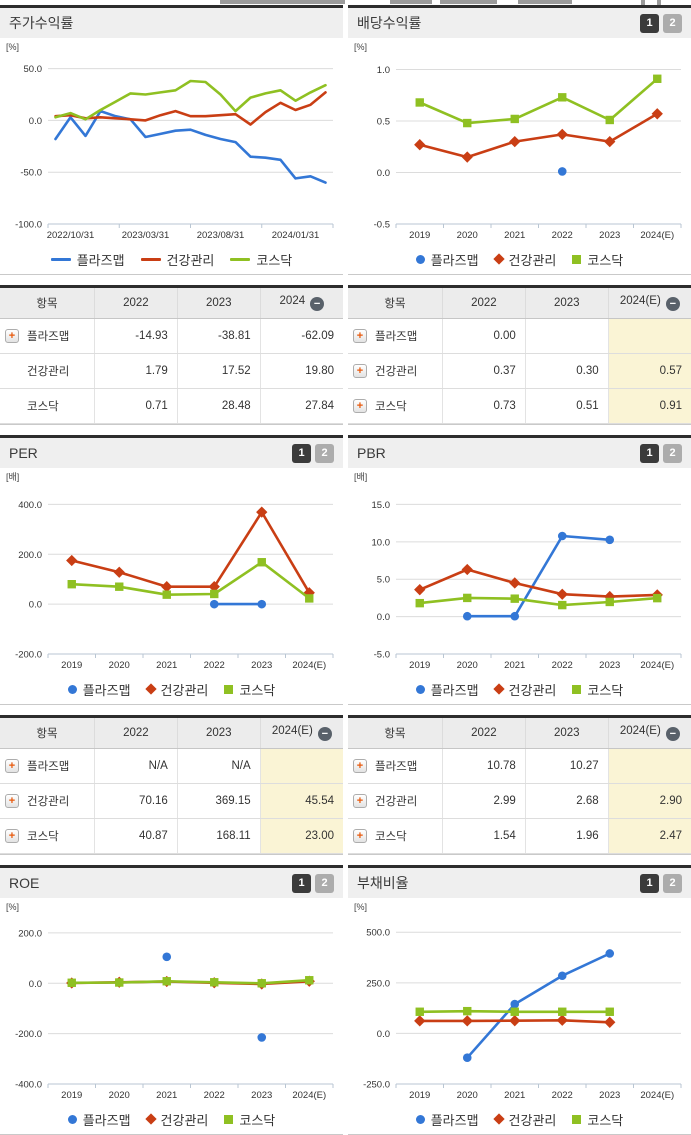 This screenshot has height=1135, width=691. What do you see at coordinates (166, 665) in the screenshot?
I see `svg-text: 2021` at bounding box center [166, 665].